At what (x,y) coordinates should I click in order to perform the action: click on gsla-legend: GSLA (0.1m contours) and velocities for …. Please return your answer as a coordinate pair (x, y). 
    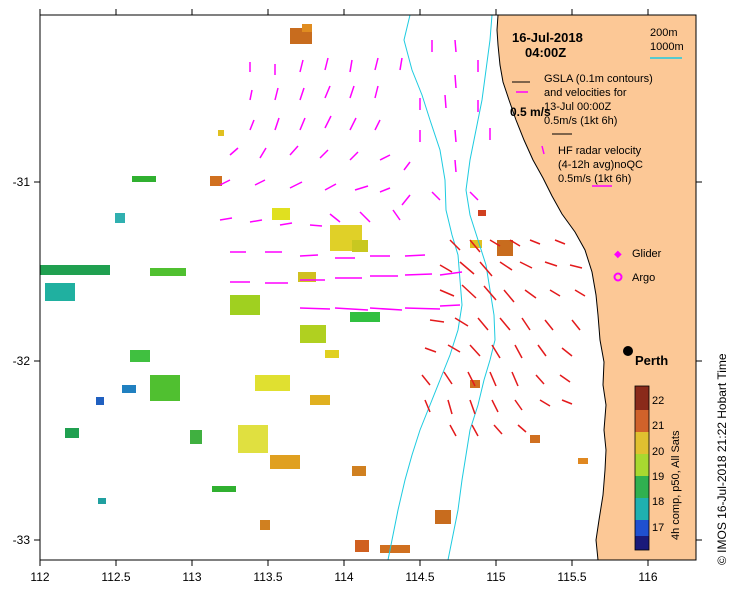
    Looking at the image, I should click on (581, 104).